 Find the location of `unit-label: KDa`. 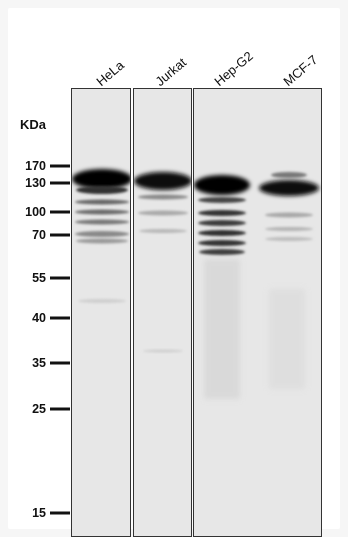

unit-label: KDa is located at coordinates (33, 124).